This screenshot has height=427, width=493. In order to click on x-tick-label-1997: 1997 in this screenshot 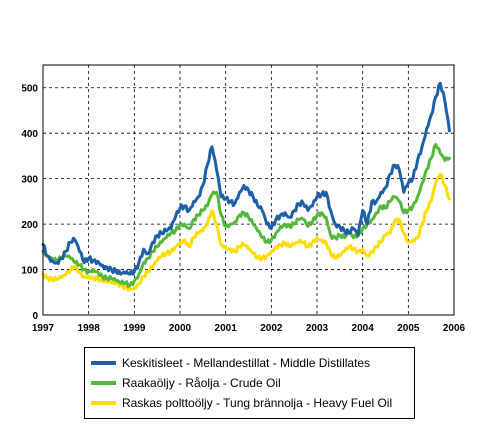, I will do `click(43, 328)`.